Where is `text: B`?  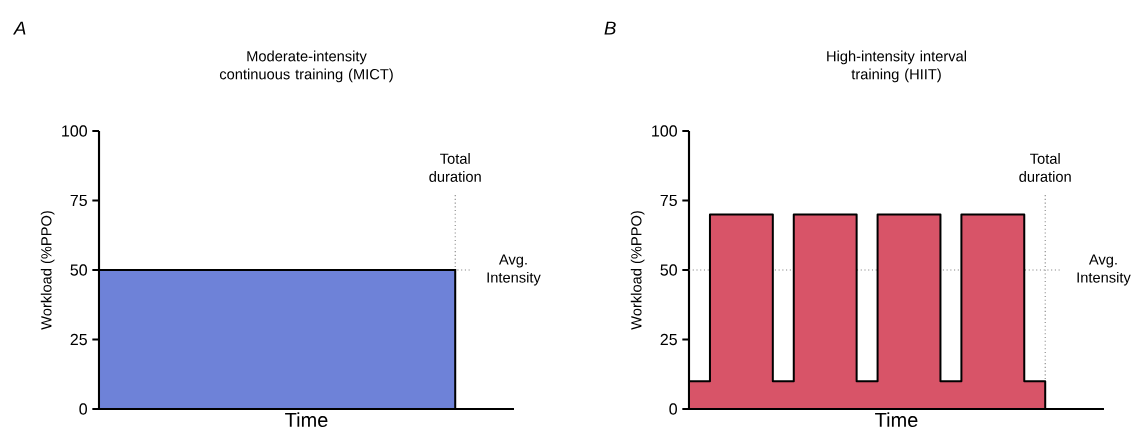 text: B is located at coordinates (610, 28).